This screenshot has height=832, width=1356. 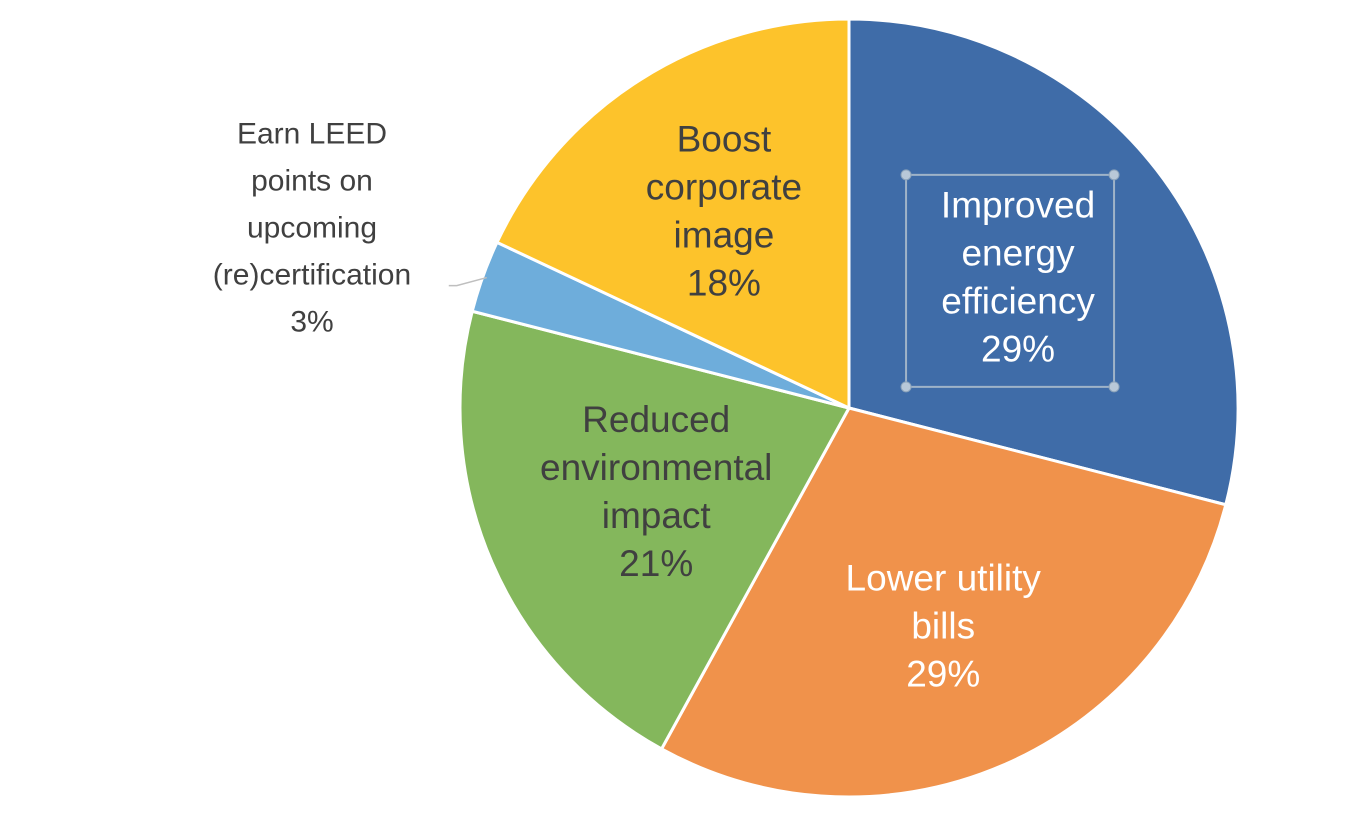 What do you see at coordinates (1018, 252) in the screenshot?
I see `slice-category-label: energy` at bounding box center [1018, 252].